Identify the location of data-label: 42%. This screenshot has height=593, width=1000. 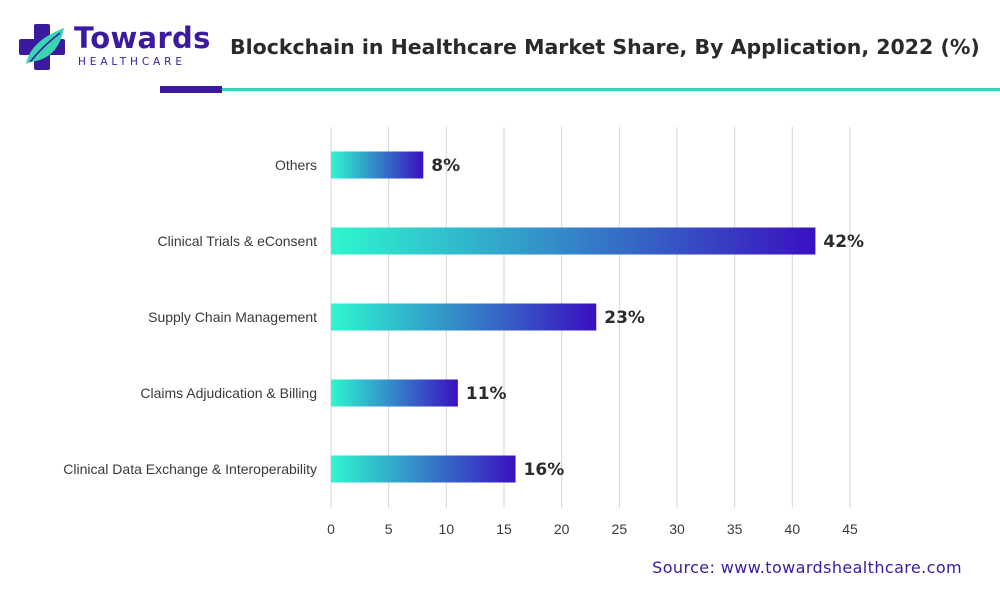
(843, 242).